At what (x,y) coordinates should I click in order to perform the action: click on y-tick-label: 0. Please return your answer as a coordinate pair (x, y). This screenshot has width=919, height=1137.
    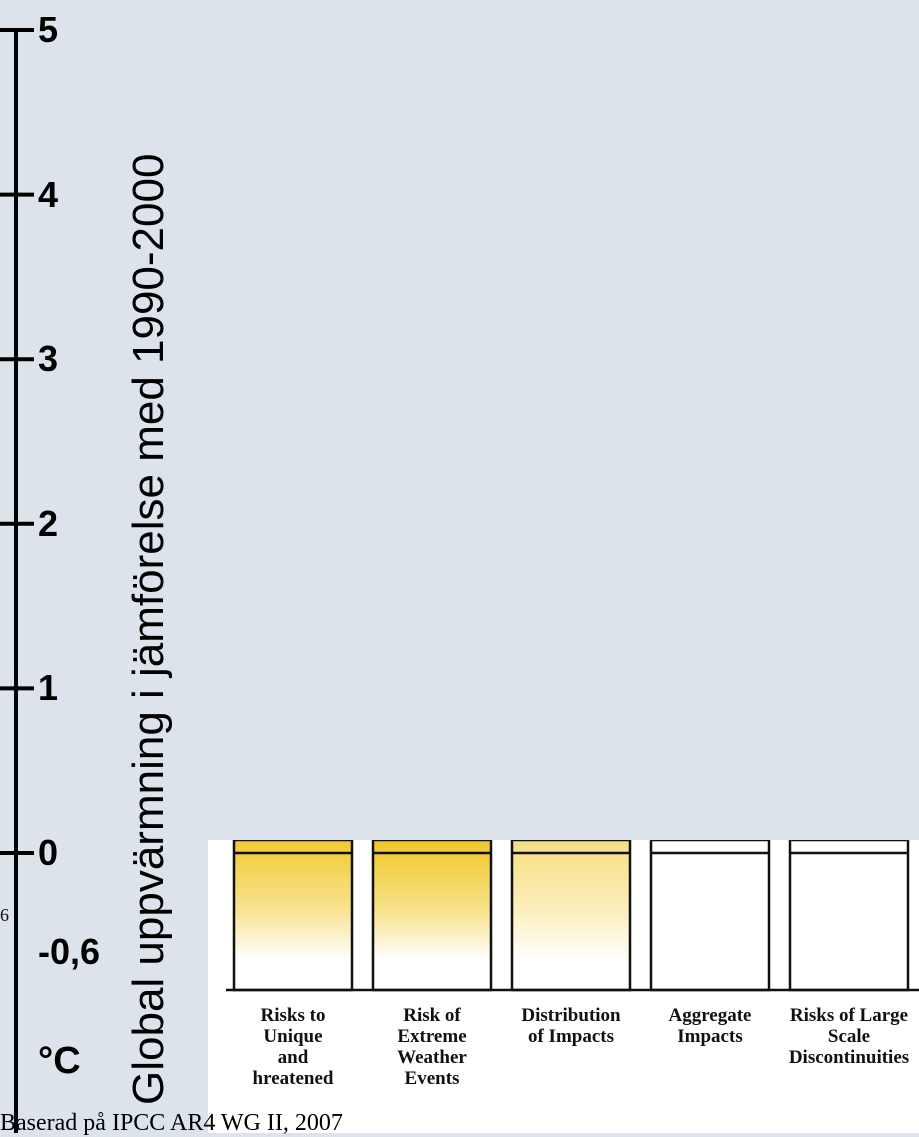
    Looking at the image, I should click on (48, 852).